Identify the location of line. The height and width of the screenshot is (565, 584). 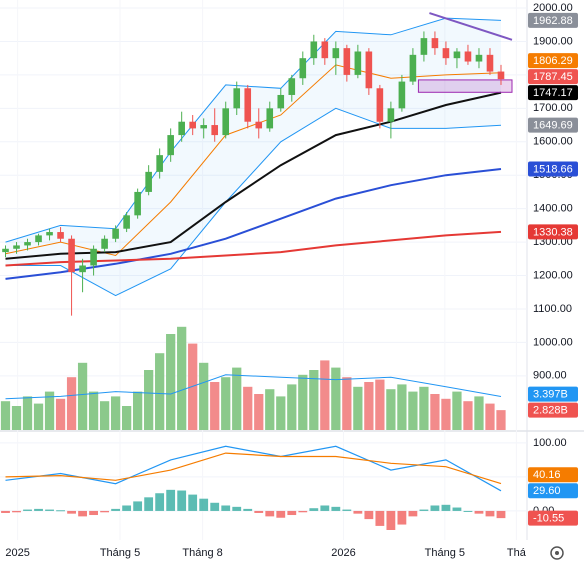
(253, 387).